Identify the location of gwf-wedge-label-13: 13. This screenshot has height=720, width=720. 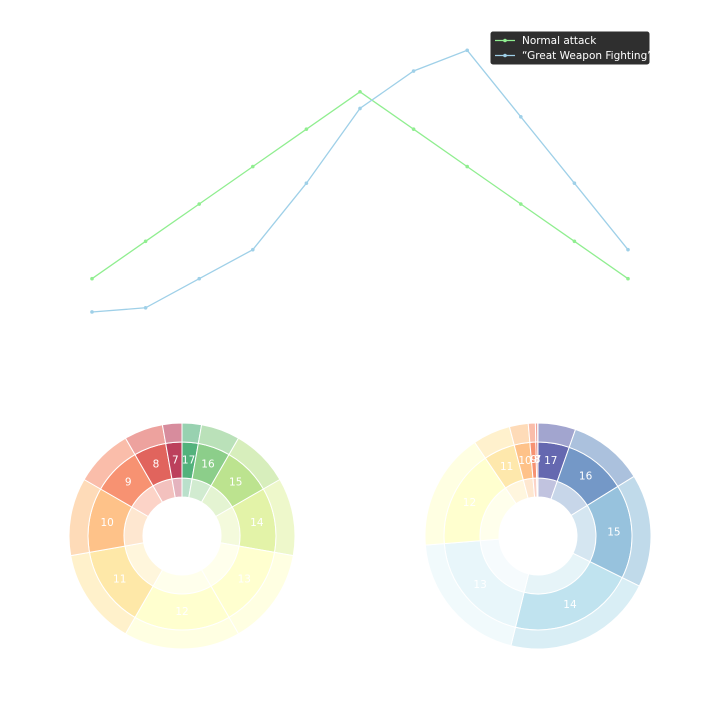
(479, 585).